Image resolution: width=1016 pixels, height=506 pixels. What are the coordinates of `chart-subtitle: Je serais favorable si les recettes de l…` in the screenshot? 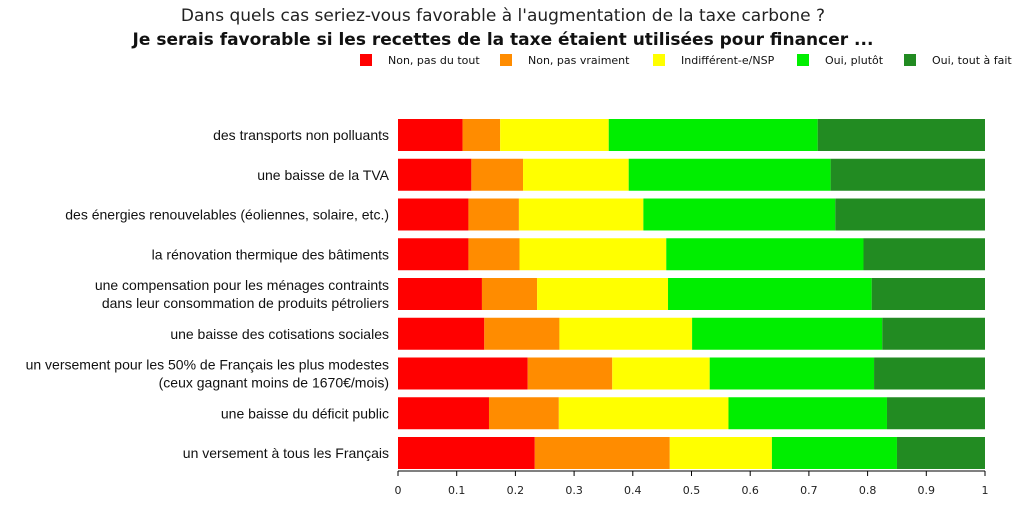 It's located at (503, 40).